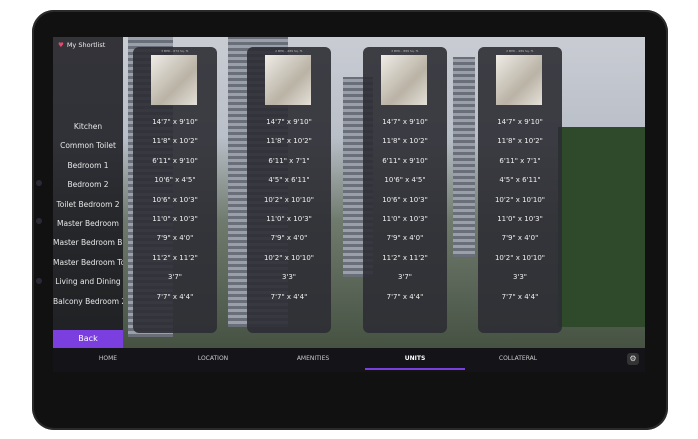  I want to click on nav-item: AMENITIES, so click(313, 358).